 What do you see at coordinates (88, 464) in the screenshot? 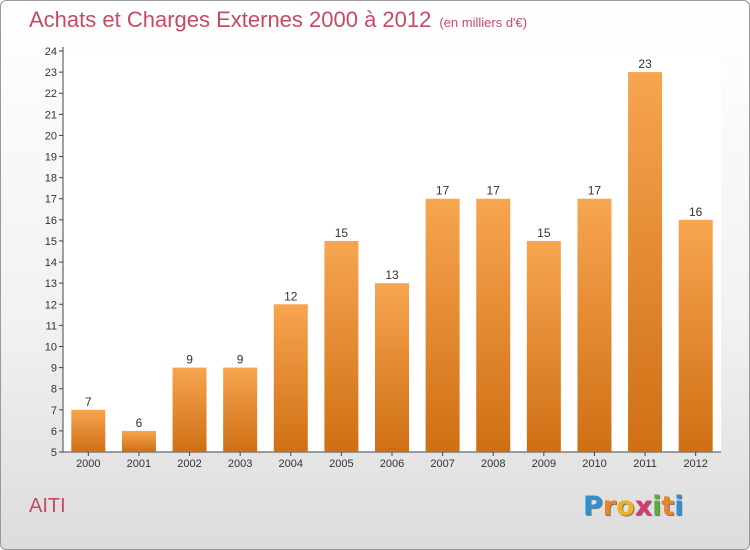
I see `x-tick-label: 2000` at bounding box center [88, 464].